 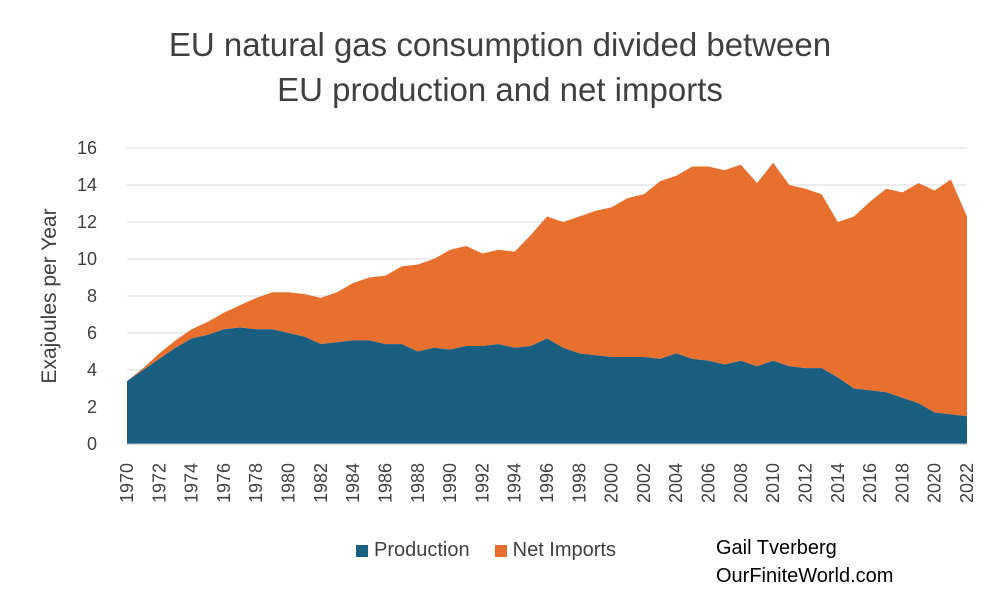 I want to click on x-tick-label: 1970, so click(x=127, y=483).